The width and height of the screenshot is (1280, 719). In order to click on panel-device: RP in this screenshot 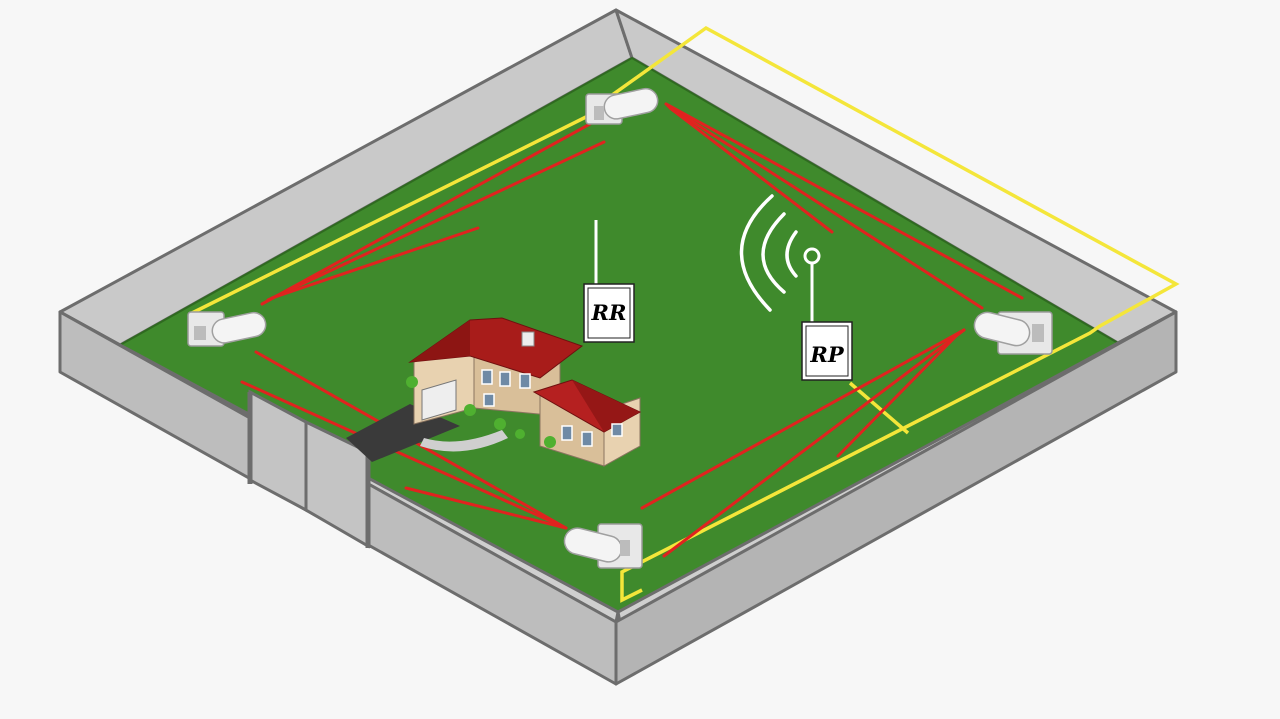, I will do `click(796, 287)`.